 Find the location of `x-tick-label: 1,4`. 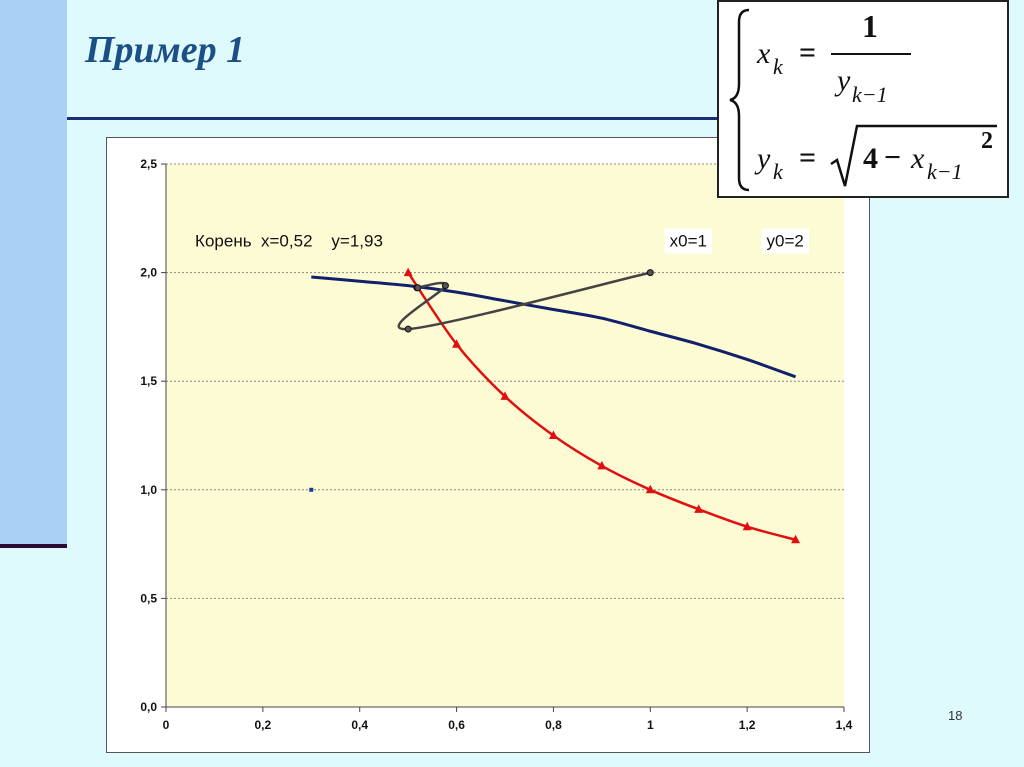

x-tick-label: 1,4 is located at coordinates (844, 725).